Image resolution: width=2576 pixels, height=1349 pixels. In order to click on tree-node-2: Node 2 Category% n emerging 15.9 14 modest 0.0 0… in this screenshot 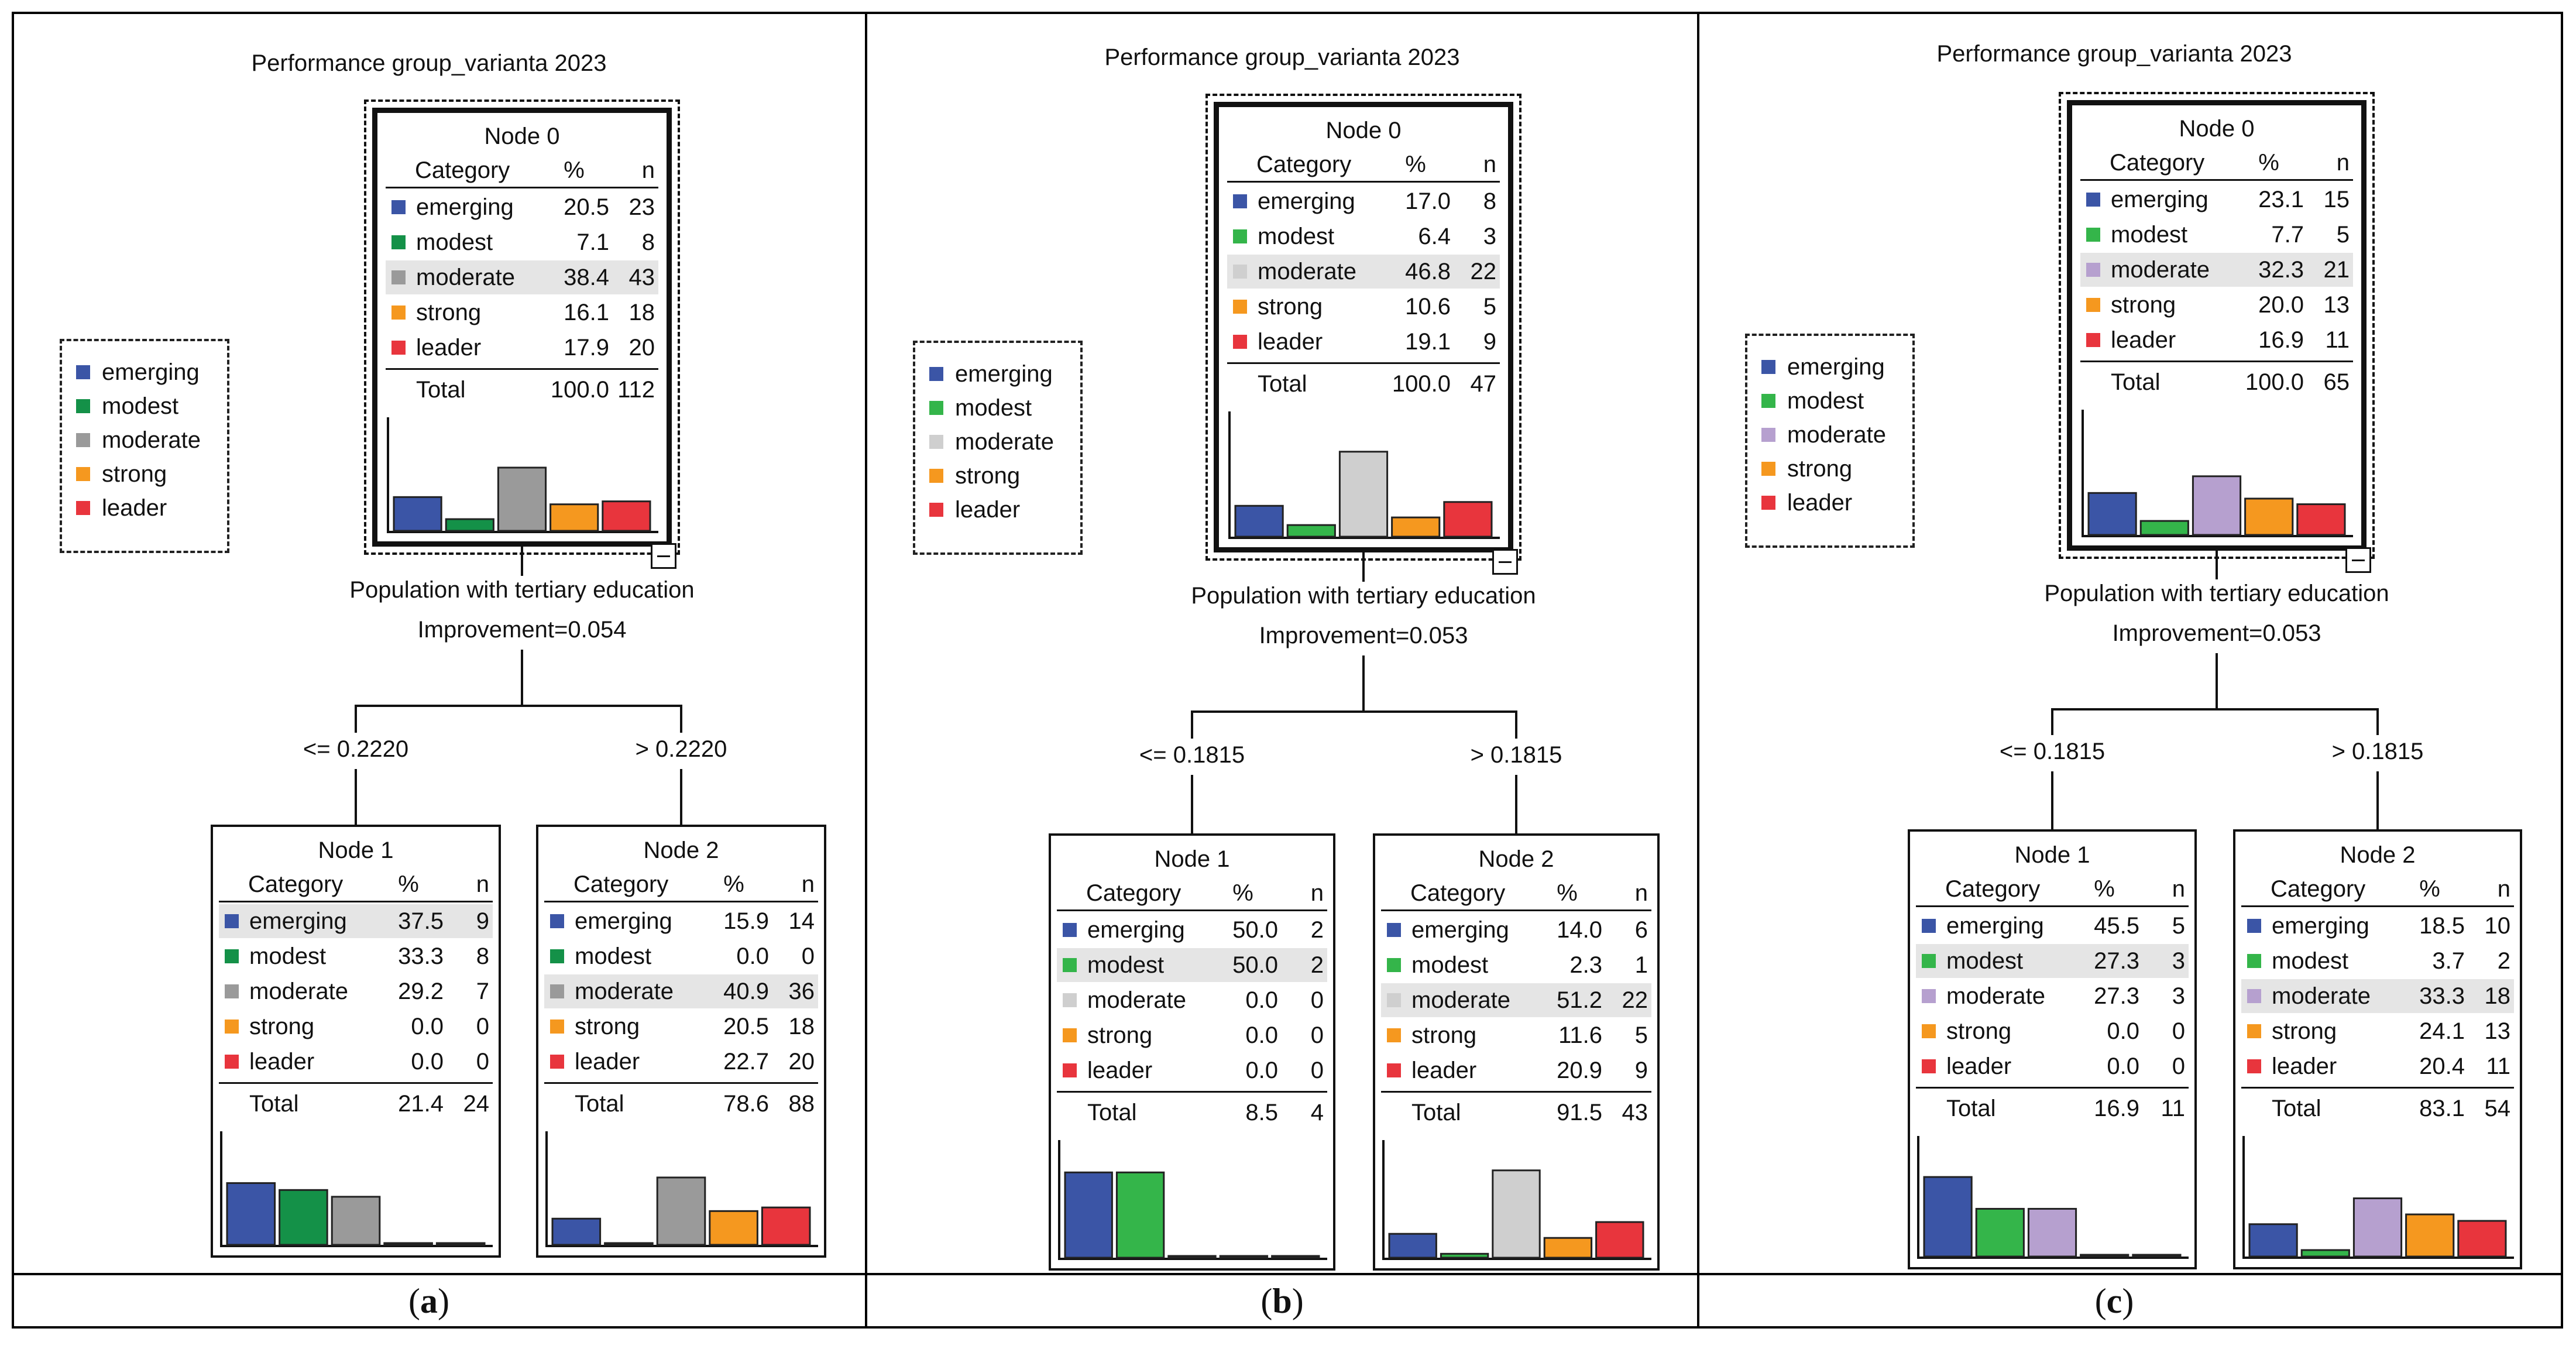, I will do `click(681, 1041)`.